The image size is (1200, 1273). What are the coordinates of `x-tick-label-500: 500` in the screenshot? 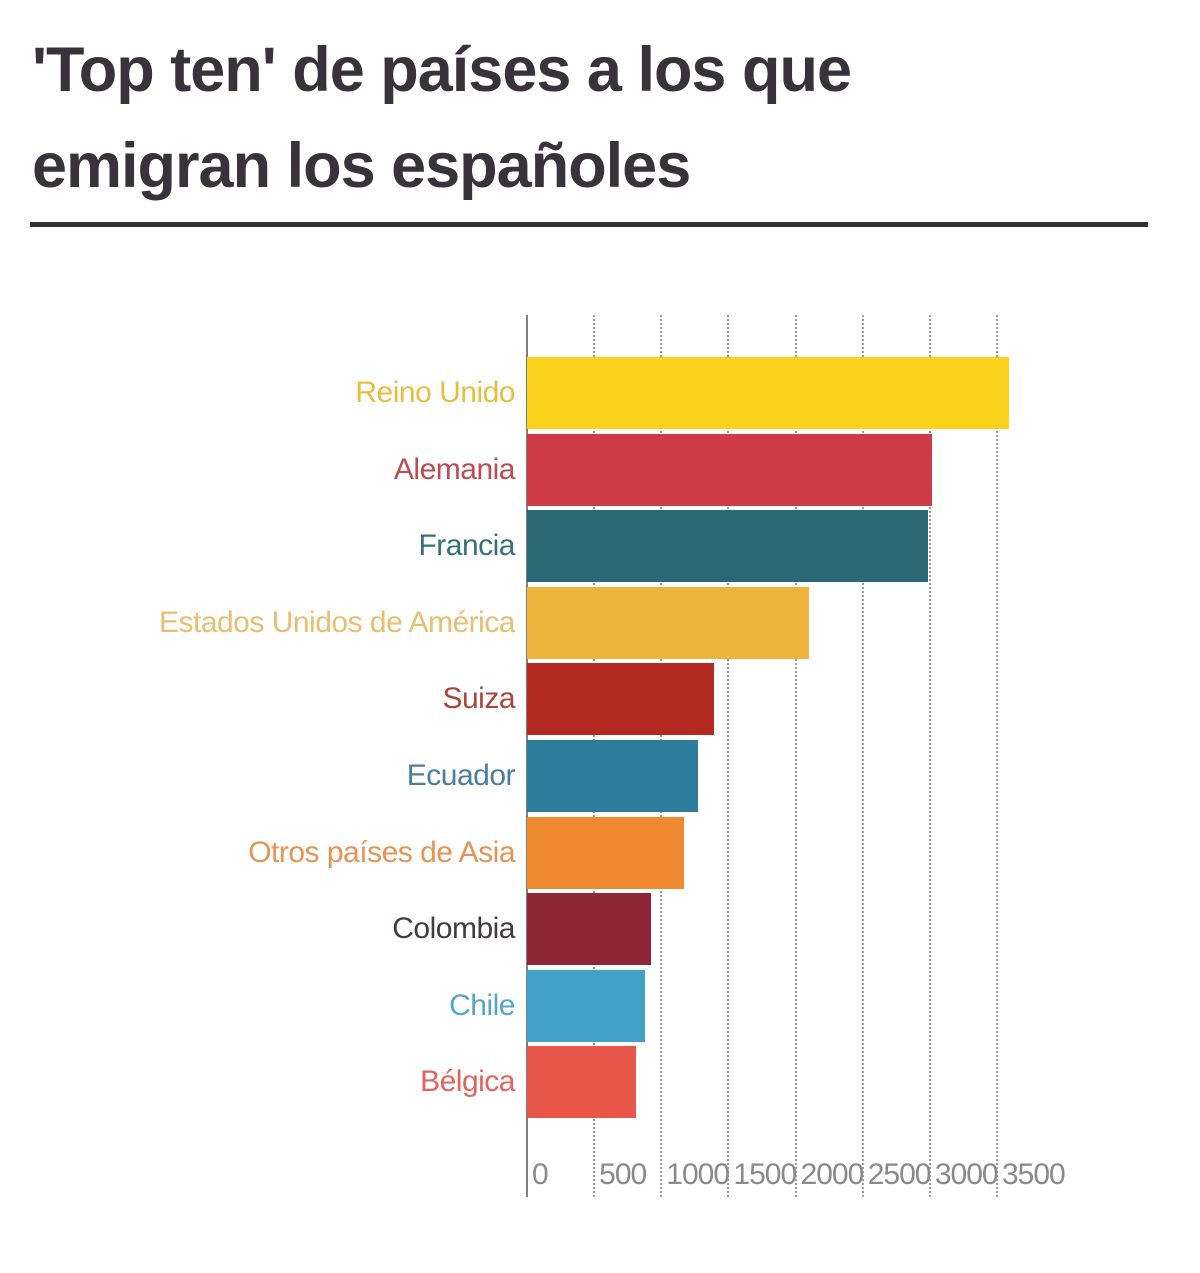 It's located at (623, 1174).